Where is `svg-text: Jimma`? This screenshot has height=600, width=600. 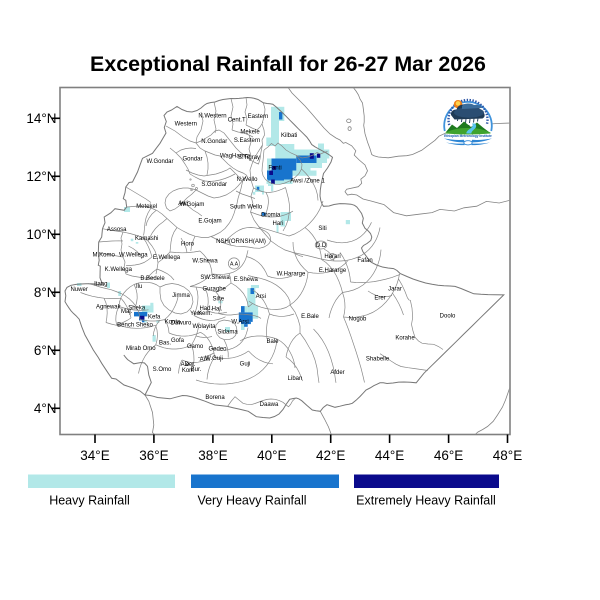 svg-text: Jimma is located at coordinates (181, 296).